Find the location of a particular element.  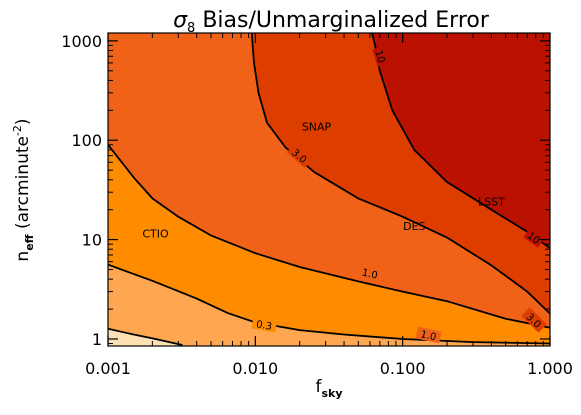

region-label: CTIO is located at coordinates (155, 234).